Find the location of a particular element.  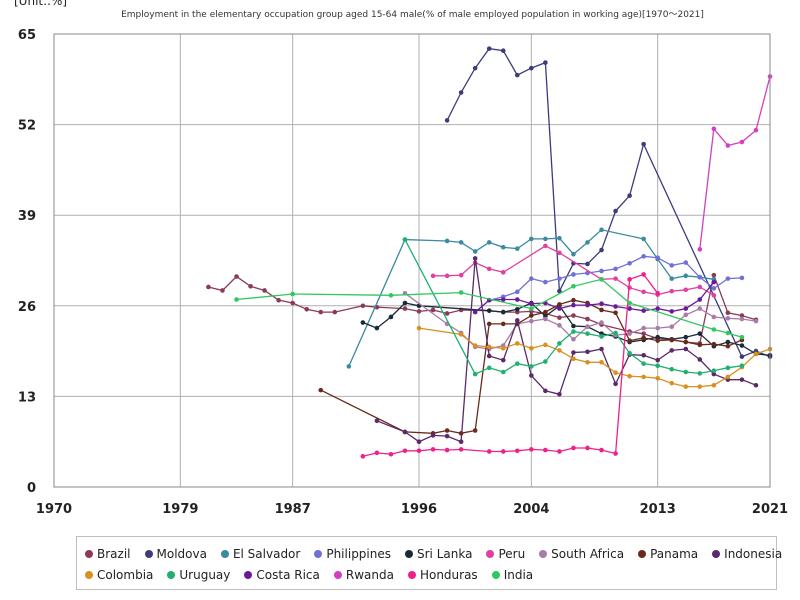

x-tick-label: 1987 is located at coordinates (293, 509).